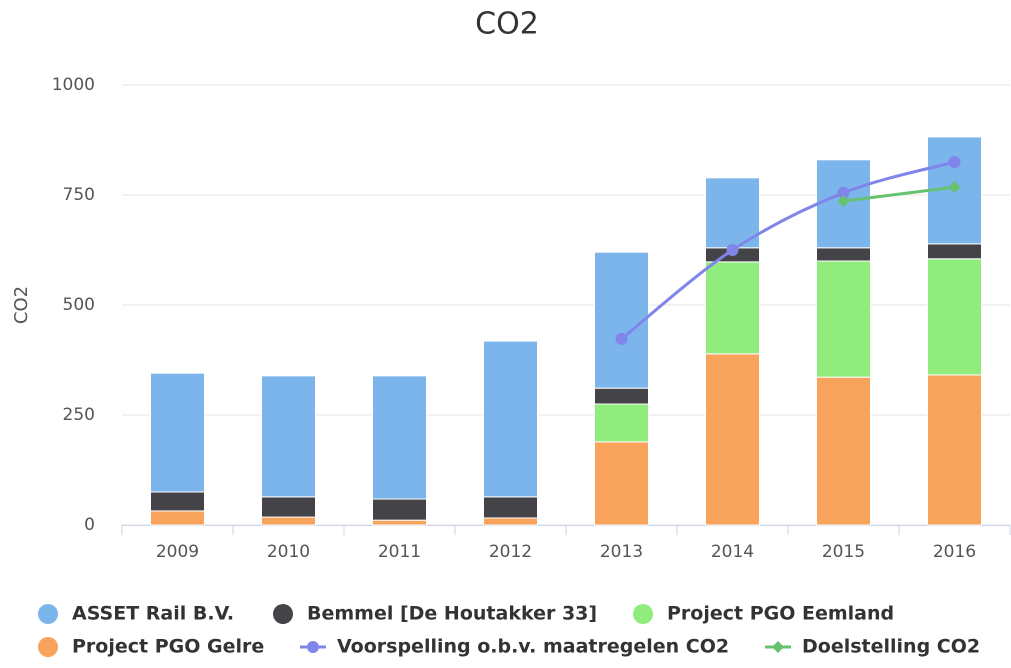 The height and width of the screenshot is (668, 1011). What do you see at coordinates (843, 552) in the screenshot?
I see `x-tick-label: 2015` at bounding box center [843, 552].